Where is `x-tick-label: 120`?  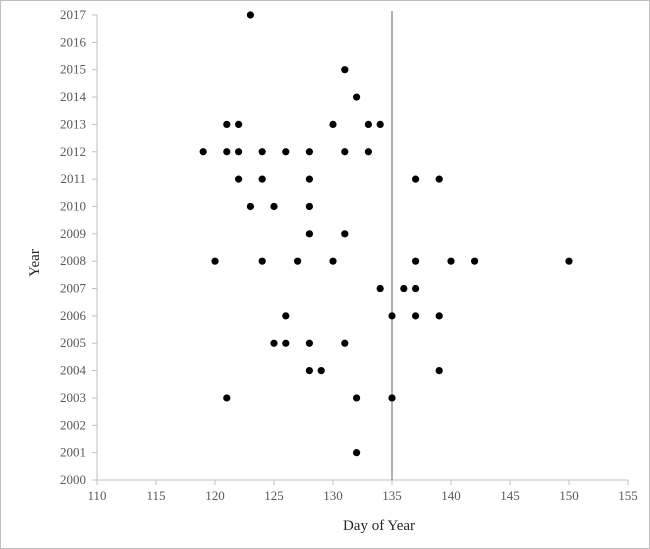
x-tick-label: 120 is located at coordinates (215, 495).